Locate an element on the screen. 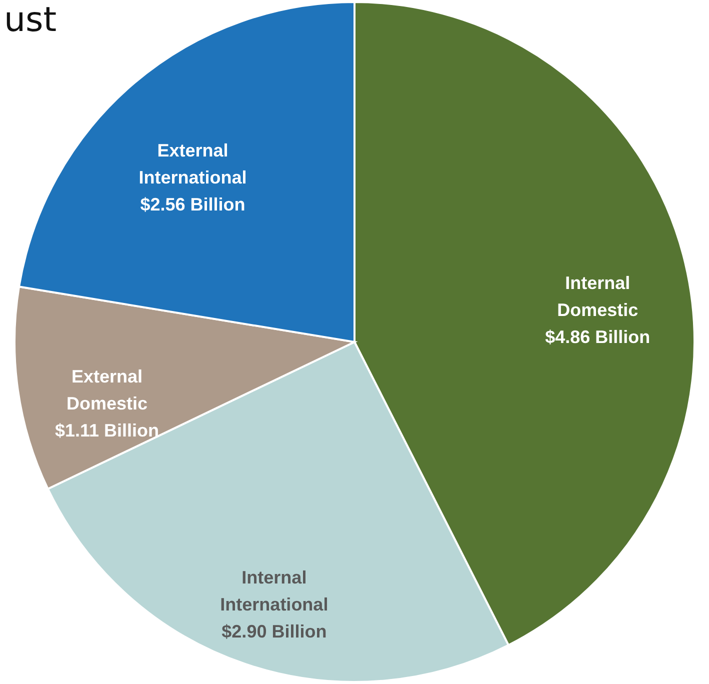 The width and height of the screenshot is (709, 684). slice-label: Internal International is located at coordinates (274, 591).